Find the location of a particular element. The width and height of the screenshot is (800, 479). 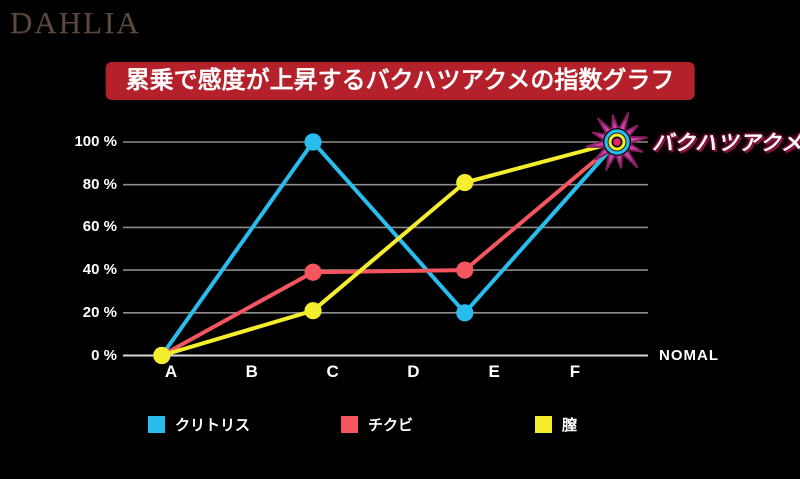

legend-item: クリトリス is located at coordinates (199, 424).